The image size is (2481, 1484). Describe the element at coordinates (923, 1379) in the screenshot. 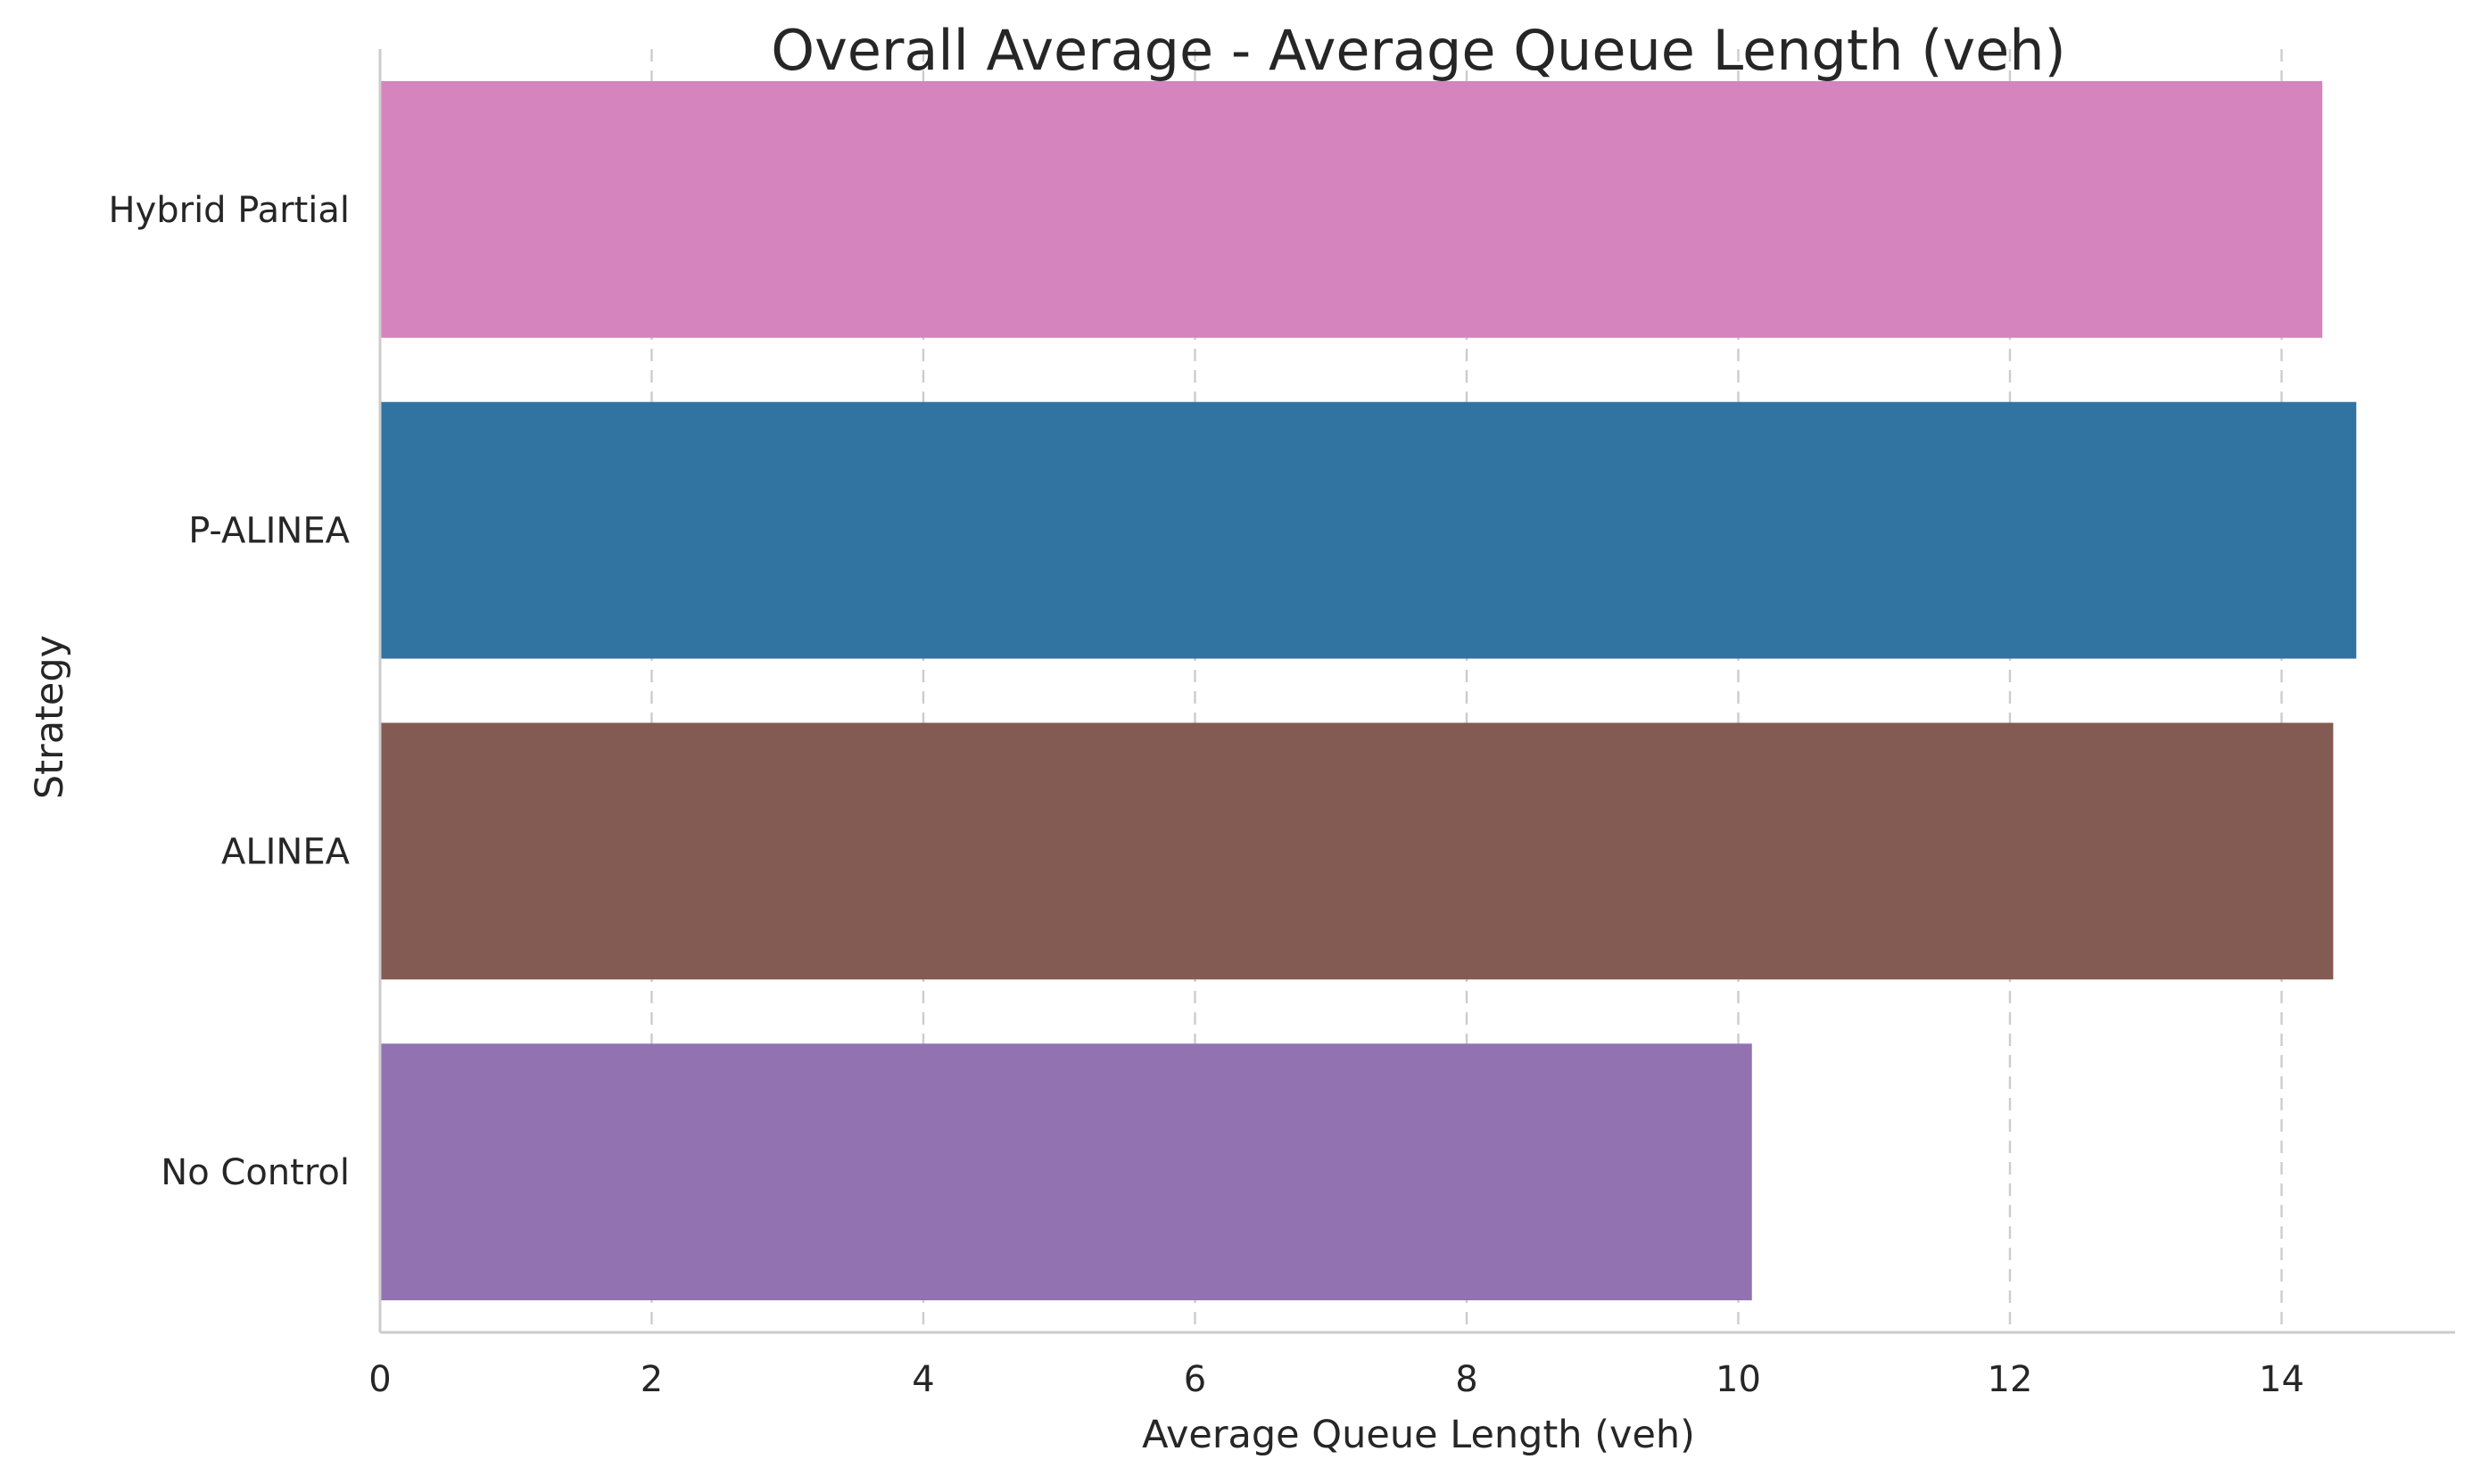

I see `x-tick-label: 4` at that location.